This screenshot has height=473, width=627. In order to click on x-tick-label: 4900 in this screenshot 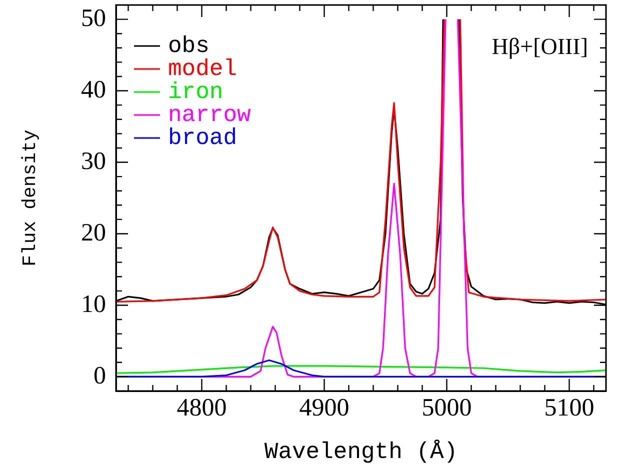, I will do `click(324, 408)`.